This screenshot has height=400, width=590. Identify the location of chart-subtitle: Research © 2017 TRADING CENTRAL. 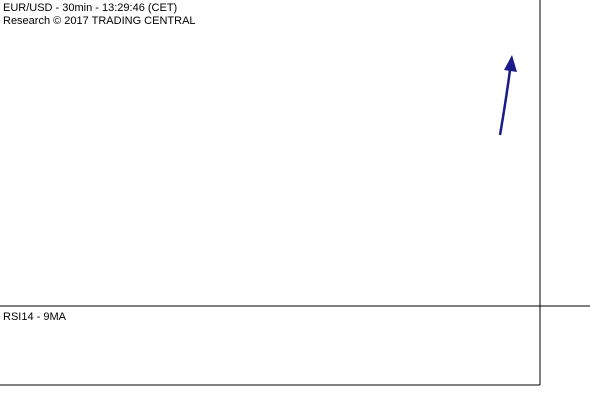
(99, 21).